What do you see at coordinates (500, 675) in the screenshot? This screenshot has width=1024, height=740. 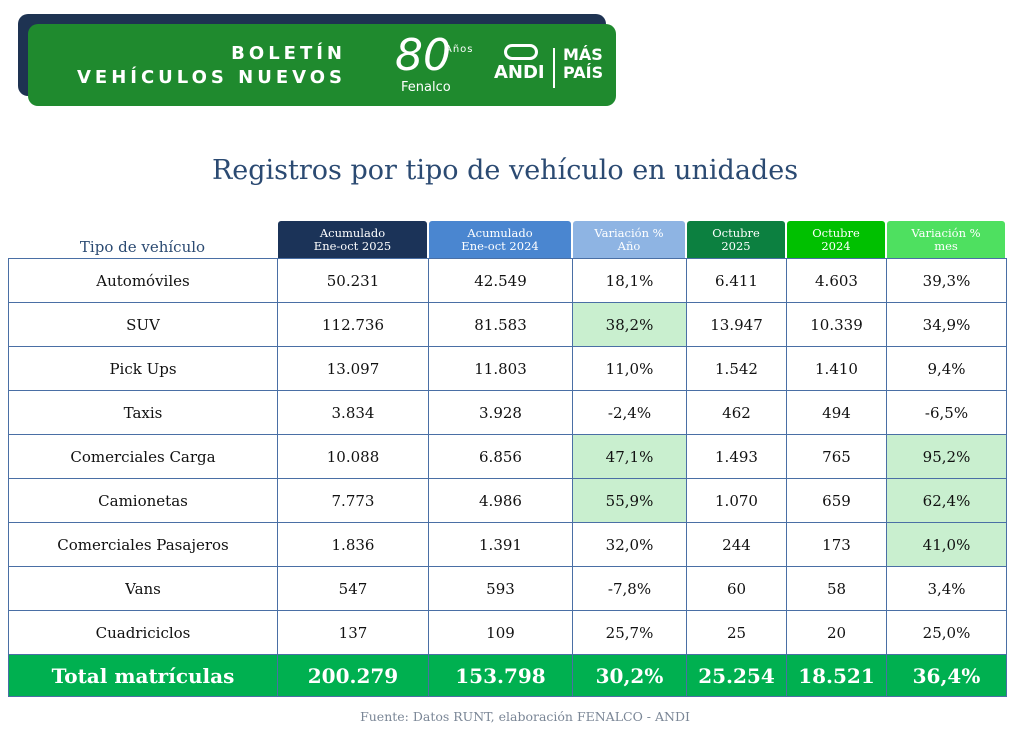 I see `total-cell: 153.798` at bounding box center [500, 675].